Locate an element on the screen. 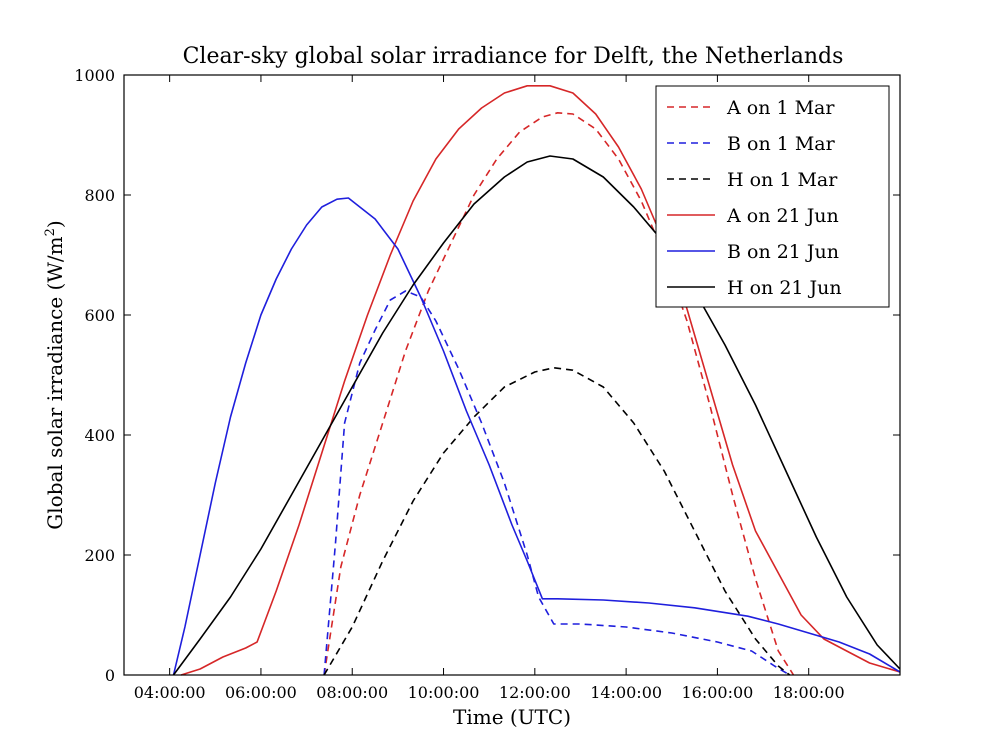 This screenshot has height=750, width=1000. y-tick-label: 600 is located at coordinates (99, 315).